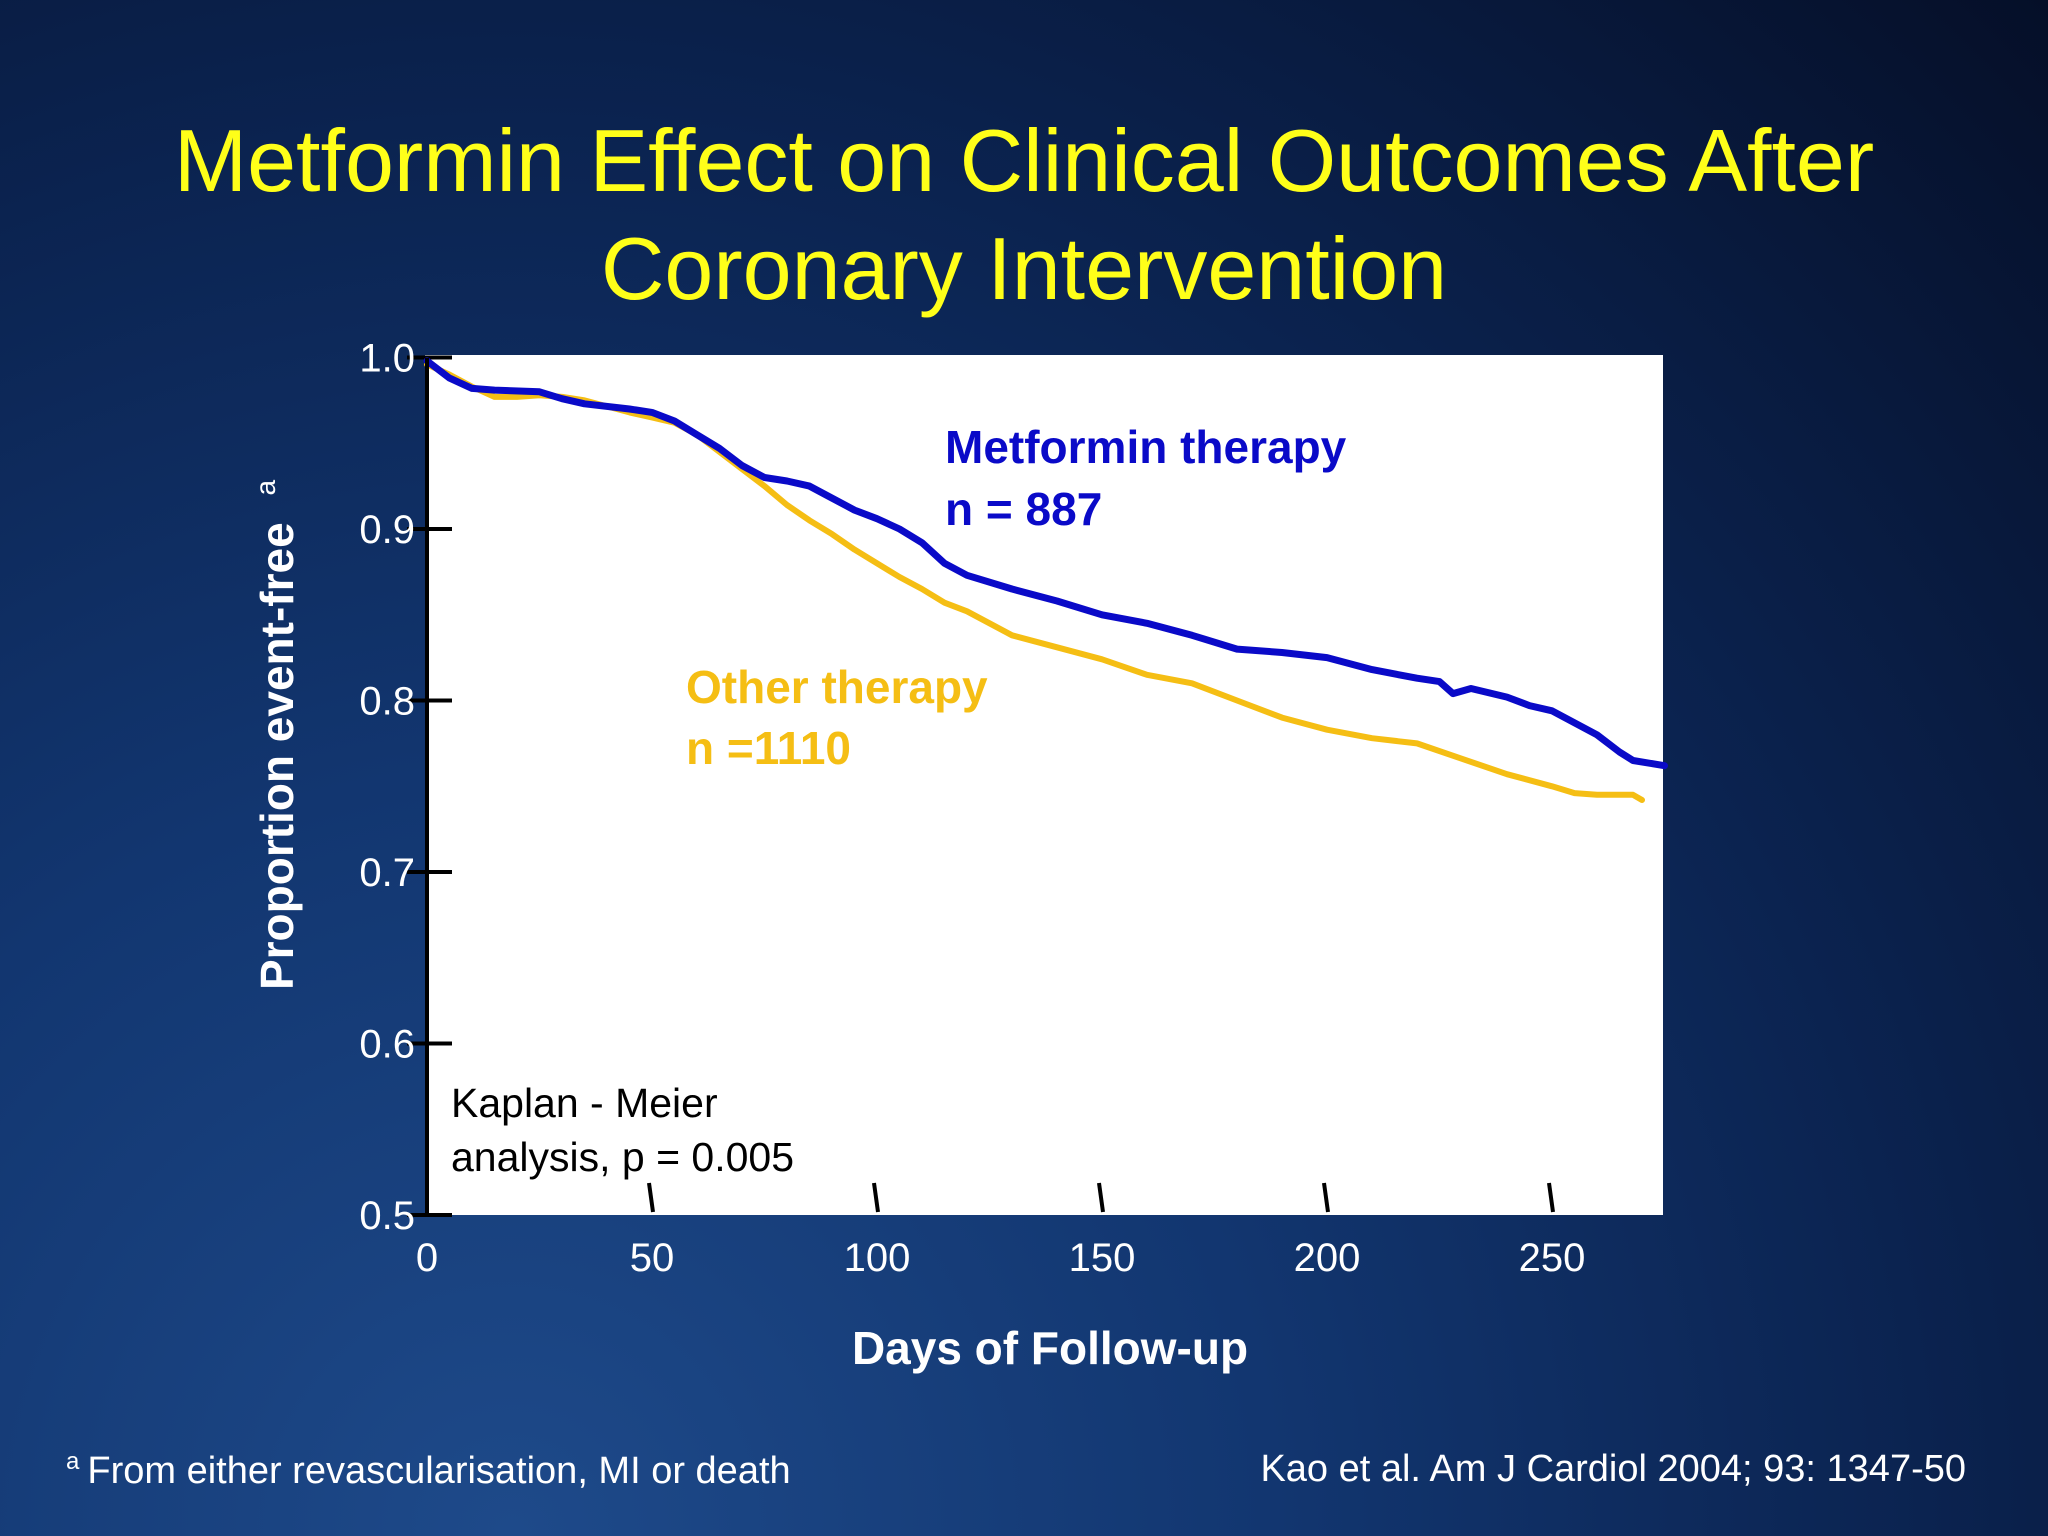 The height and width of the screenshot is (1536, 2048). I want to click on y-axis-title: Proportion event-free a, so click(276, 735).